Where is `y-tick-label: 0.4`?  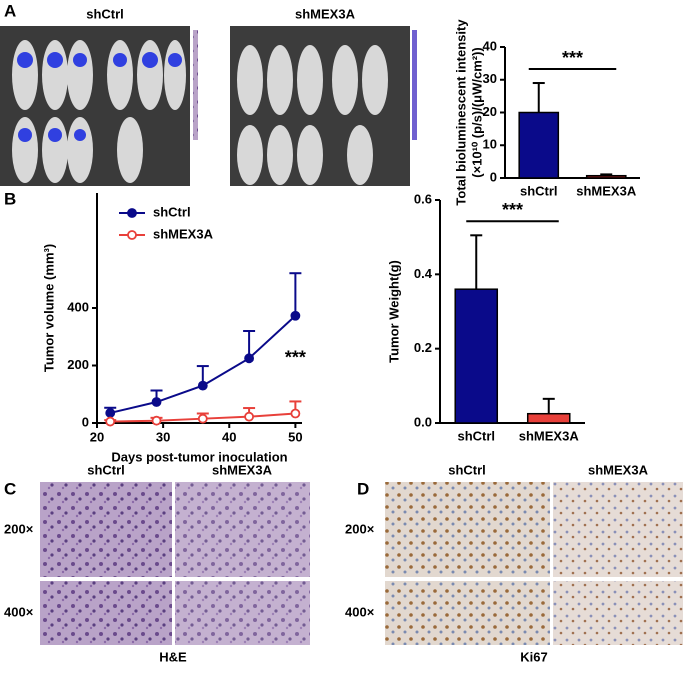 y-tick-label: 0.4 is located at coordinates (423, 273).